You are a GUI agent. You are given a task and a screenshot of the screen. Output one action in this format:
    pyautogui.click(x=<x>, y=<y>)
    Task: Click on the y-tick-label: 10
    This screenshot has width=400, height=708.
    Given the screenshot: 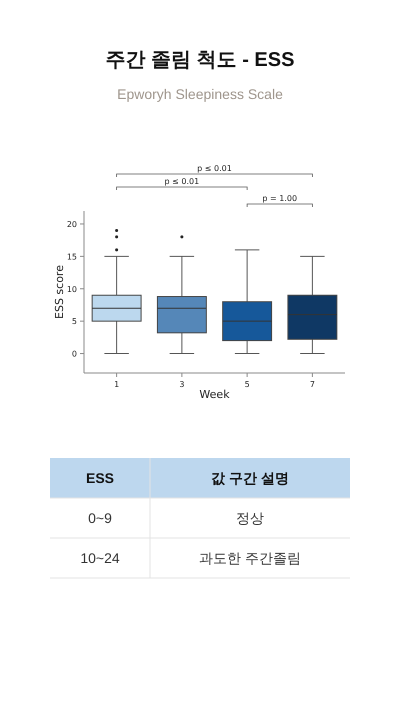 What is the action you would take?
    pyautogui.click(x=71, y=289)
    